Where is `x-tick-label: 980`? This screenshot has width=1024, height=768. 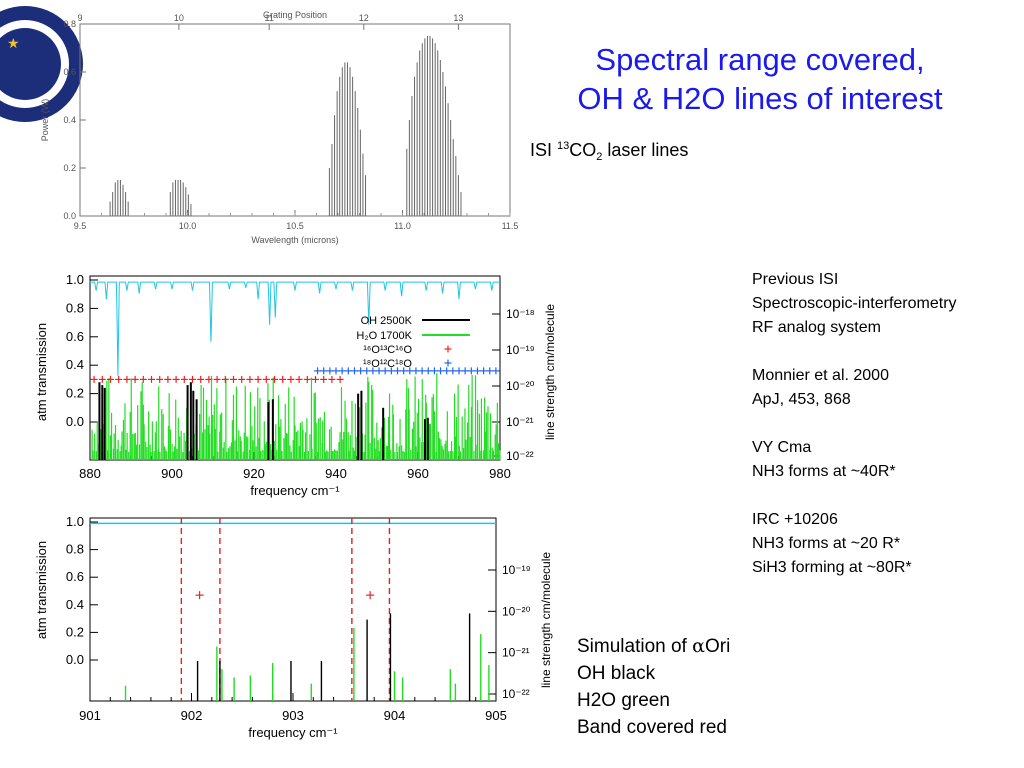
x-tick-label: 980 is located at coordinates (500, 473).